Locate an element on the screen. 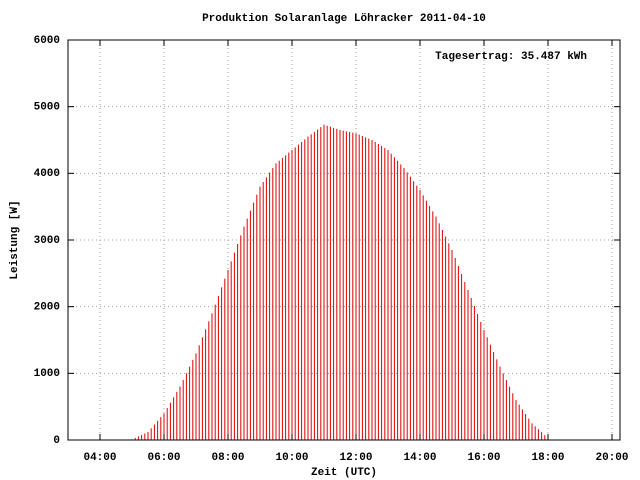 The image size is (640, 480). x-axis-label: Zeit (UTC) is located at coordinates (344, 473).